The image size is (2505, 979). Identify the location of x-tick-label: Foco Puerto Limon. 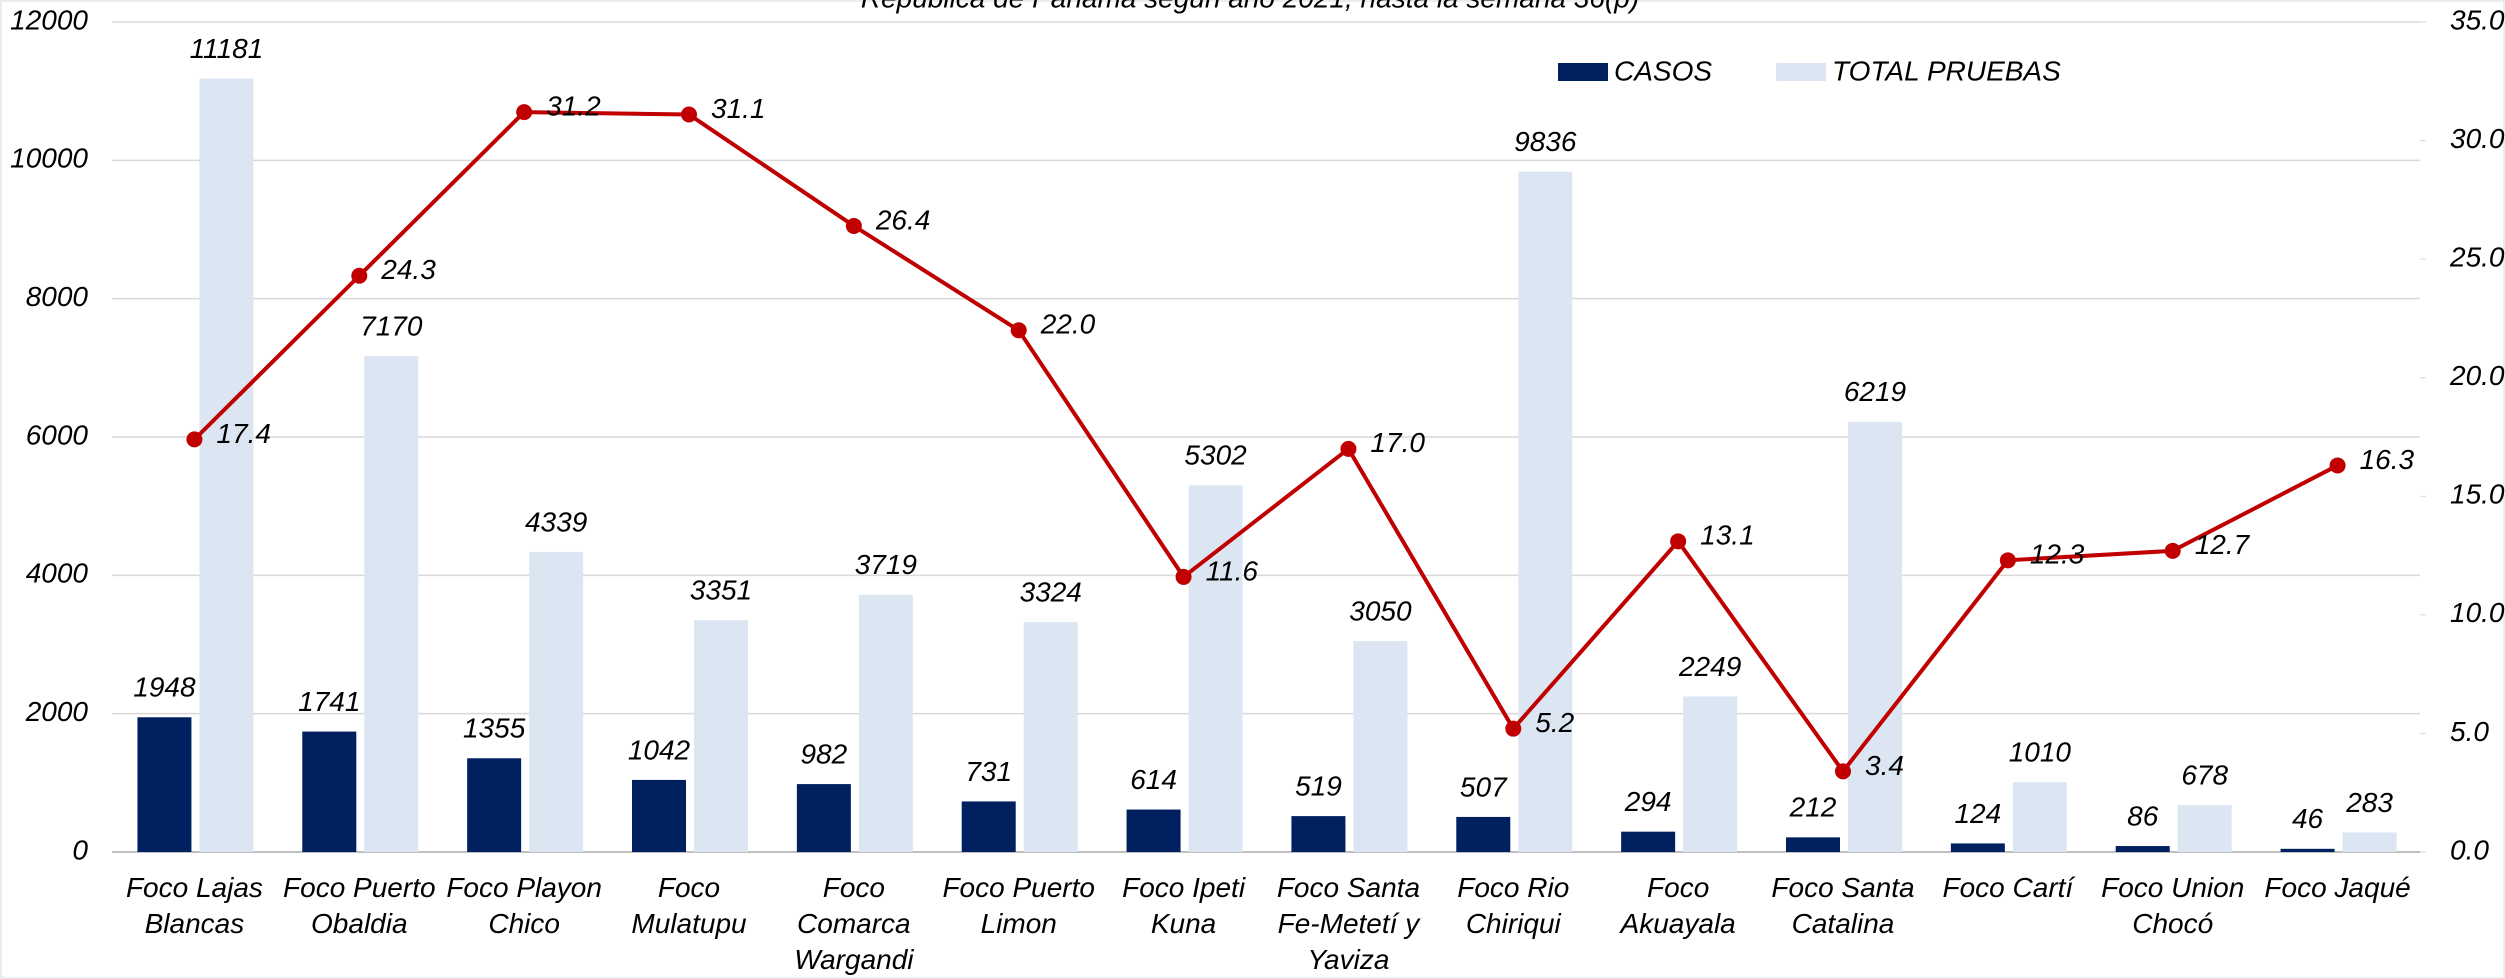
(1018, 905).